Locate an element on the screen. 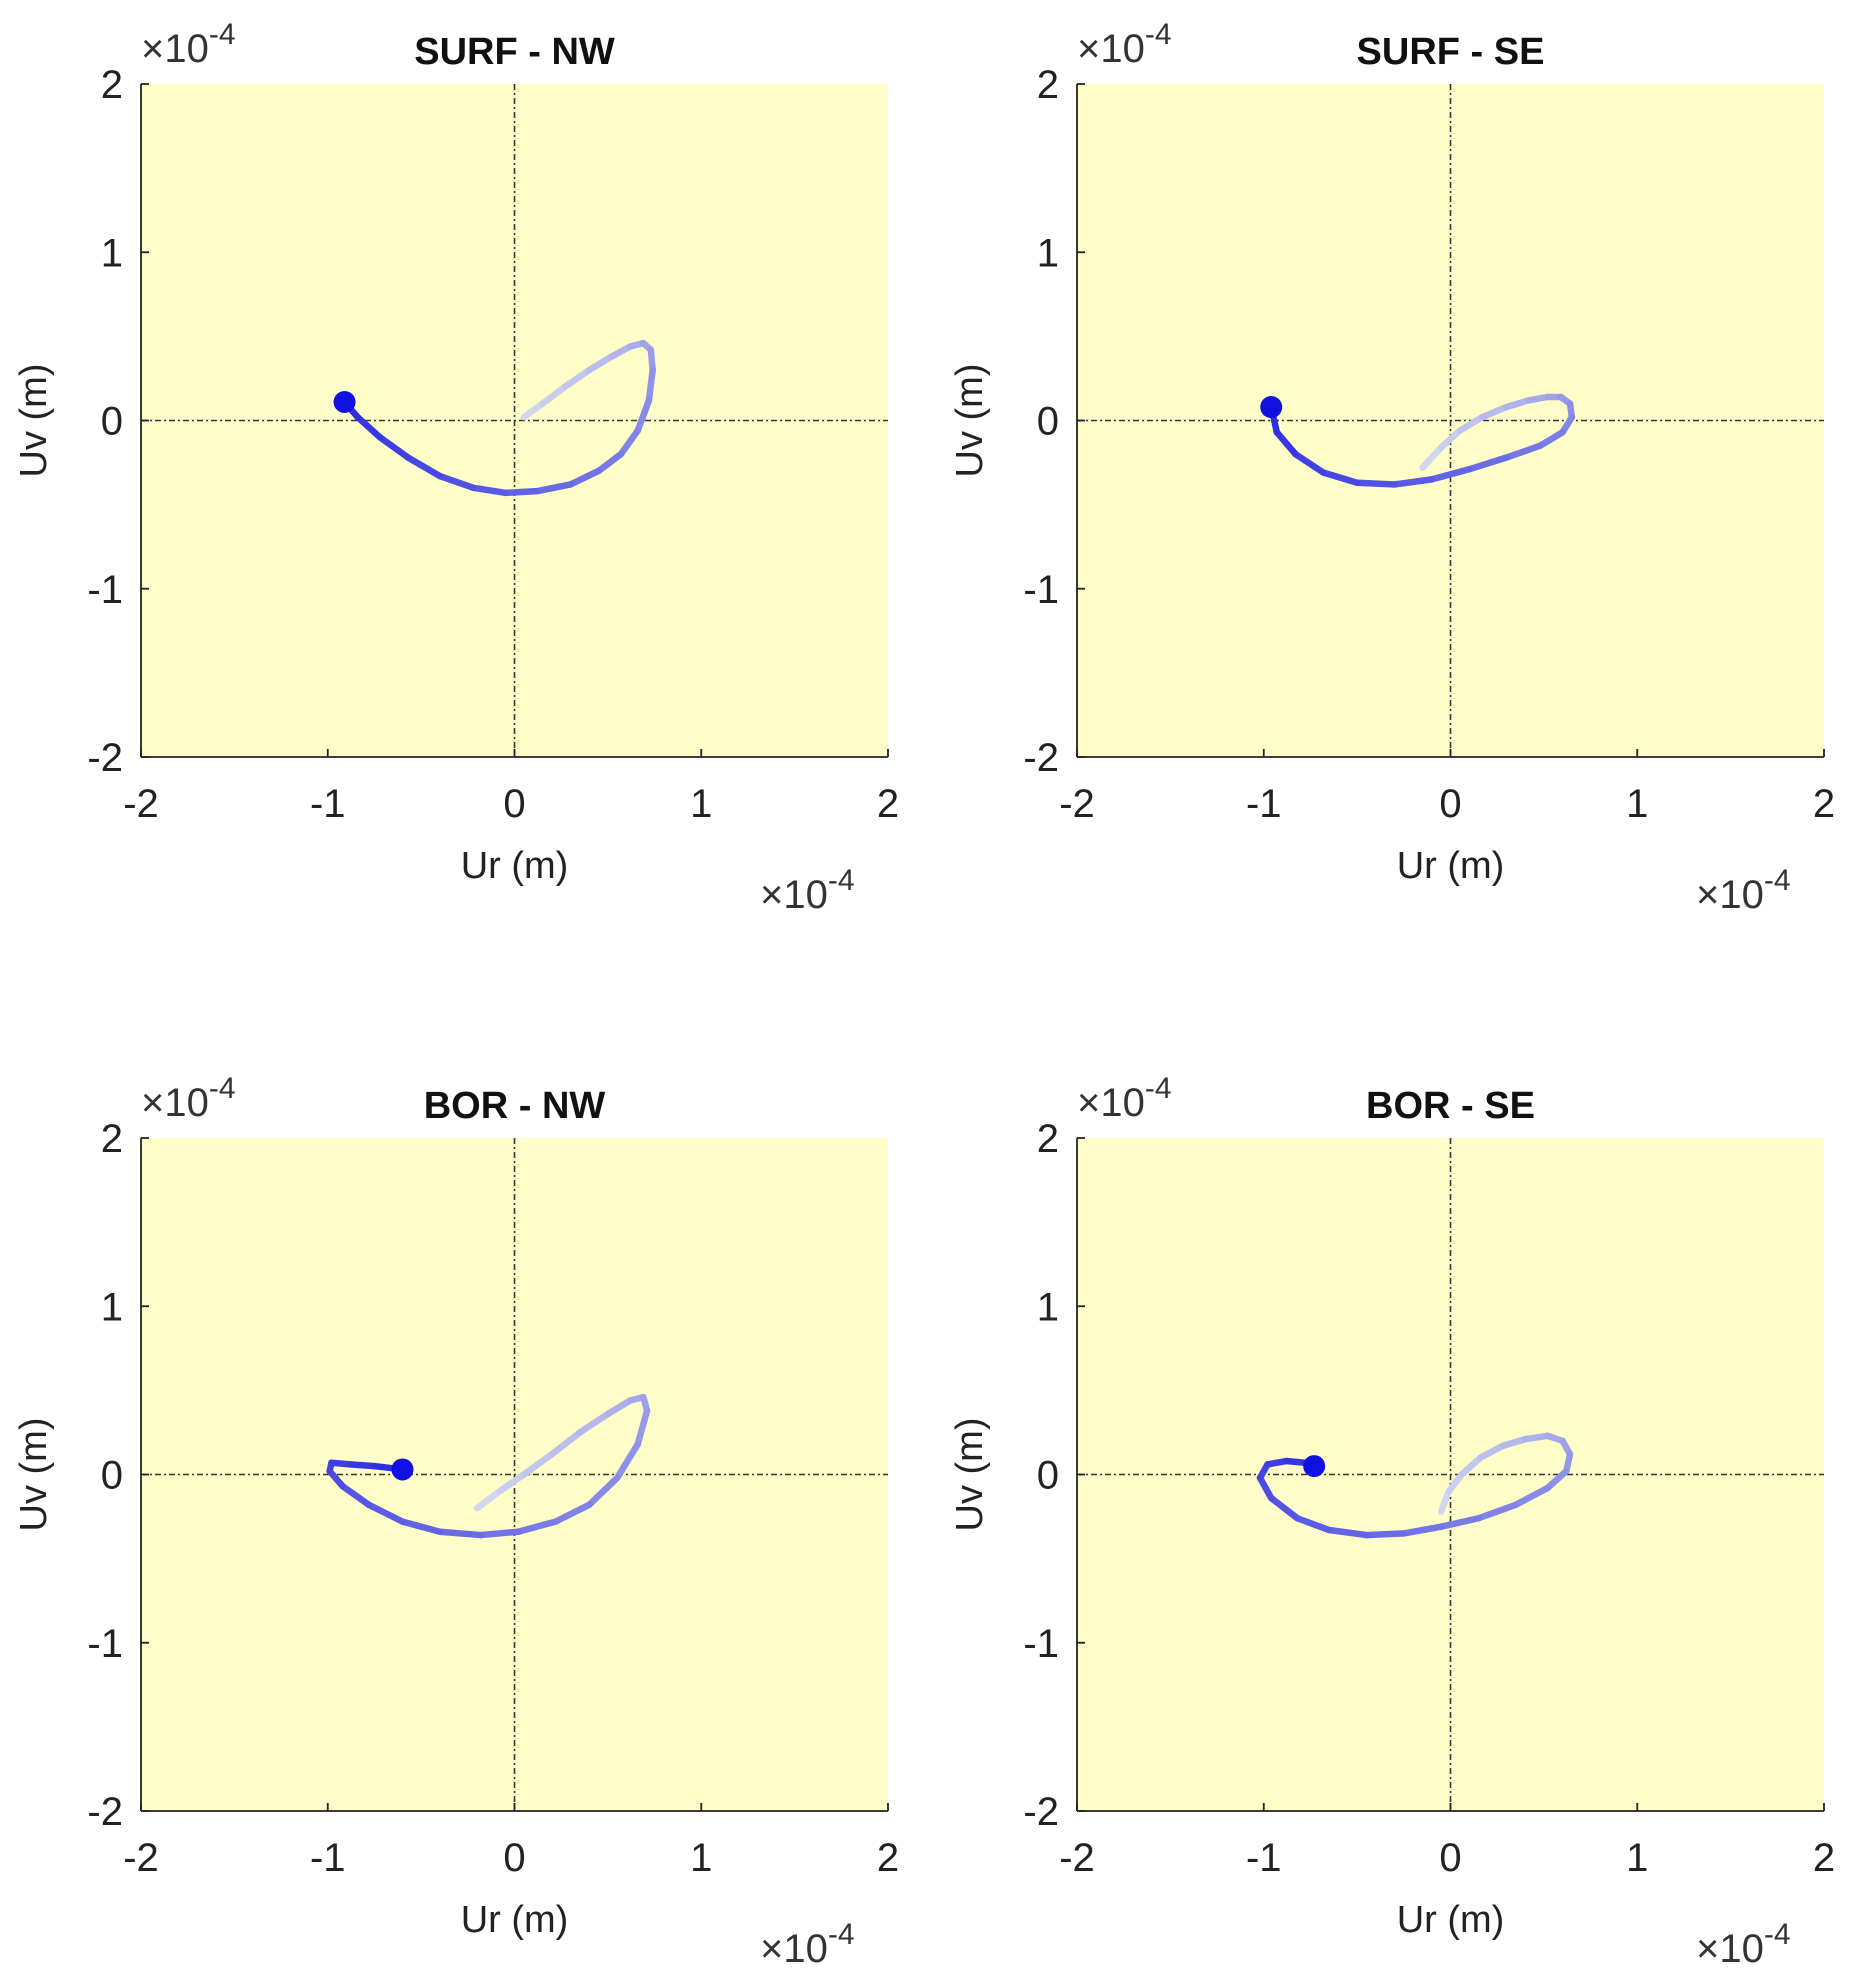 Image resolution: width=1859 pixels, height=1981 pixels. chart-title: SURF - NW is located at coordinates (514, 52).